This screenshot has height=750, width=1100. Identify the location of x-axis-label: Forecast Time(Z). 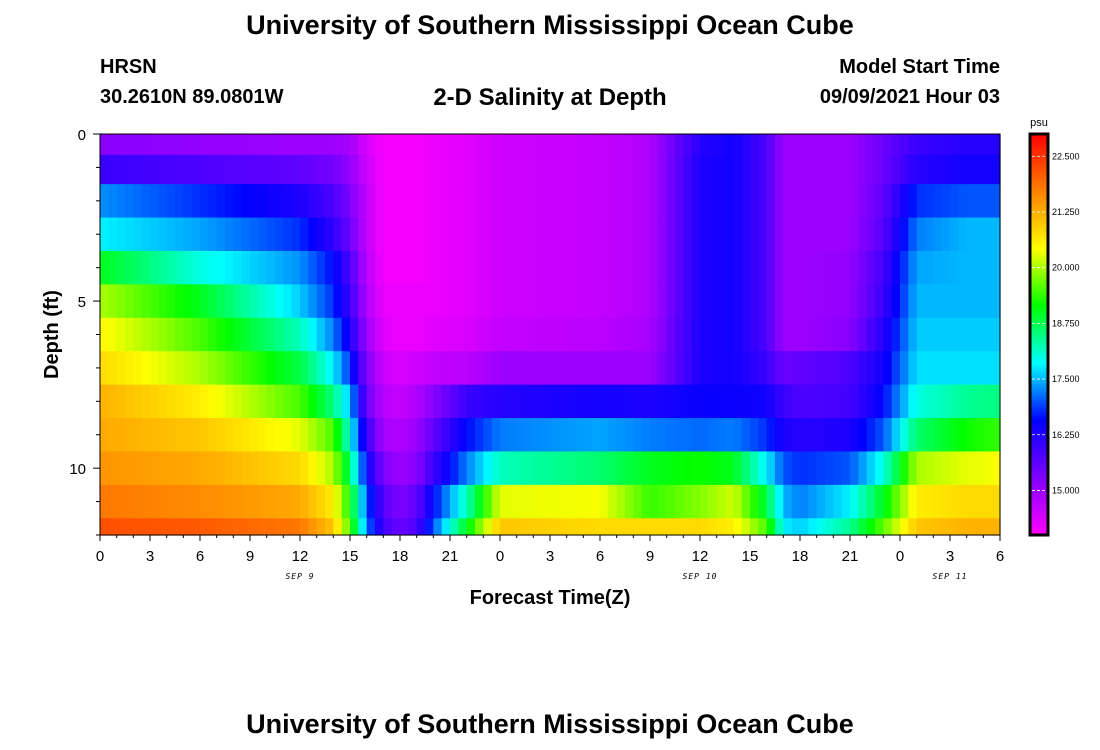
(550, 598).